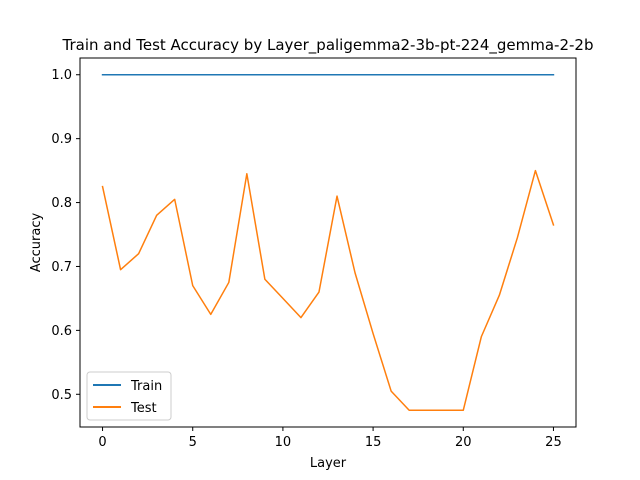 The width and height of the screenshot is (640, 480). I want to click on legend: Train Test, so click(129, 396).